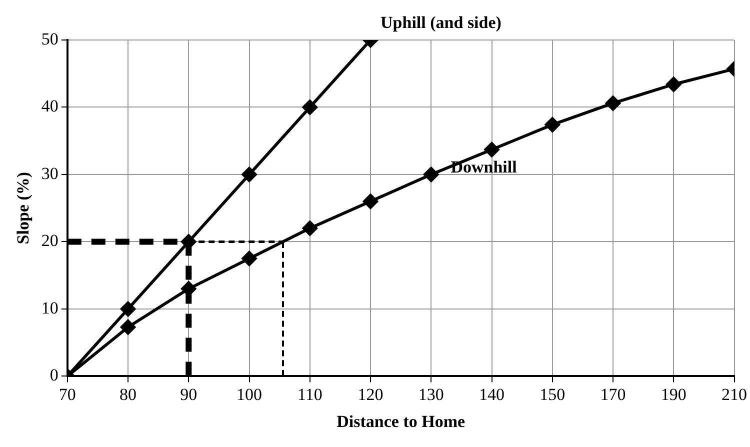 The width and height of the screenshot is (750, 447). What do you see at coordinates (49, 308) in the screenshot?
I see `y-tick-label: 10` at bounding box center [49, 308].